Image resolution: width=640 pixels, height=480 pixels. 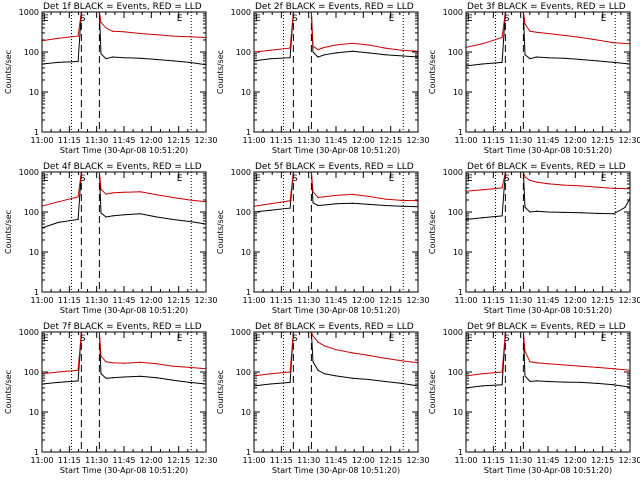 What do you see at coordinates (122, 167) in the screenshot?
I see `panel-title: Det 4f BLACK = Events, RED = LLD` at bounding box center [122, 167].